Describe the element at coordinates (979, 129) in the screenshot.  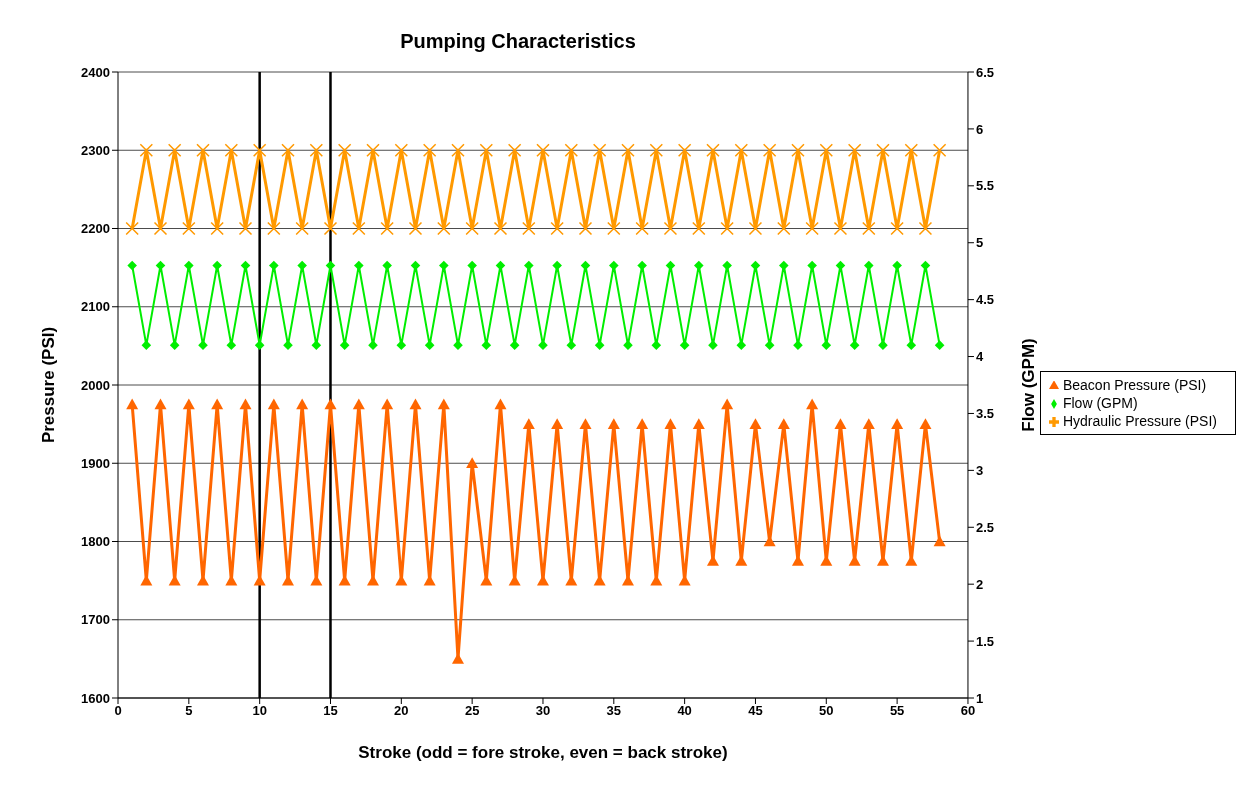
I see `y2-tick-label: 6` at that location.